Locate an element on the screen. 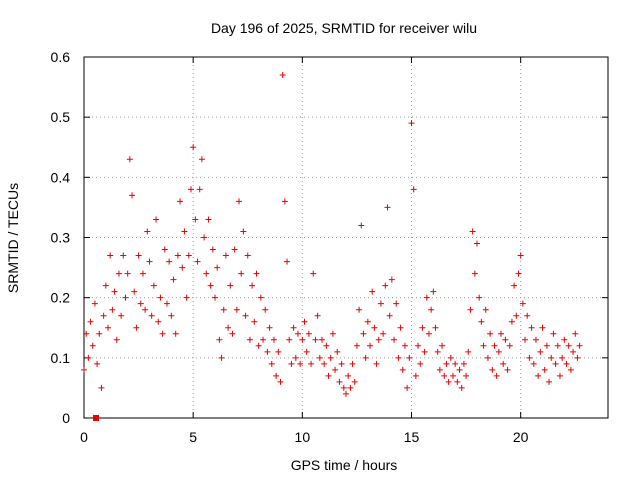 This screenshot has height=480, width=640. x-tick-label: 0 is located at coordinates (84, 437).